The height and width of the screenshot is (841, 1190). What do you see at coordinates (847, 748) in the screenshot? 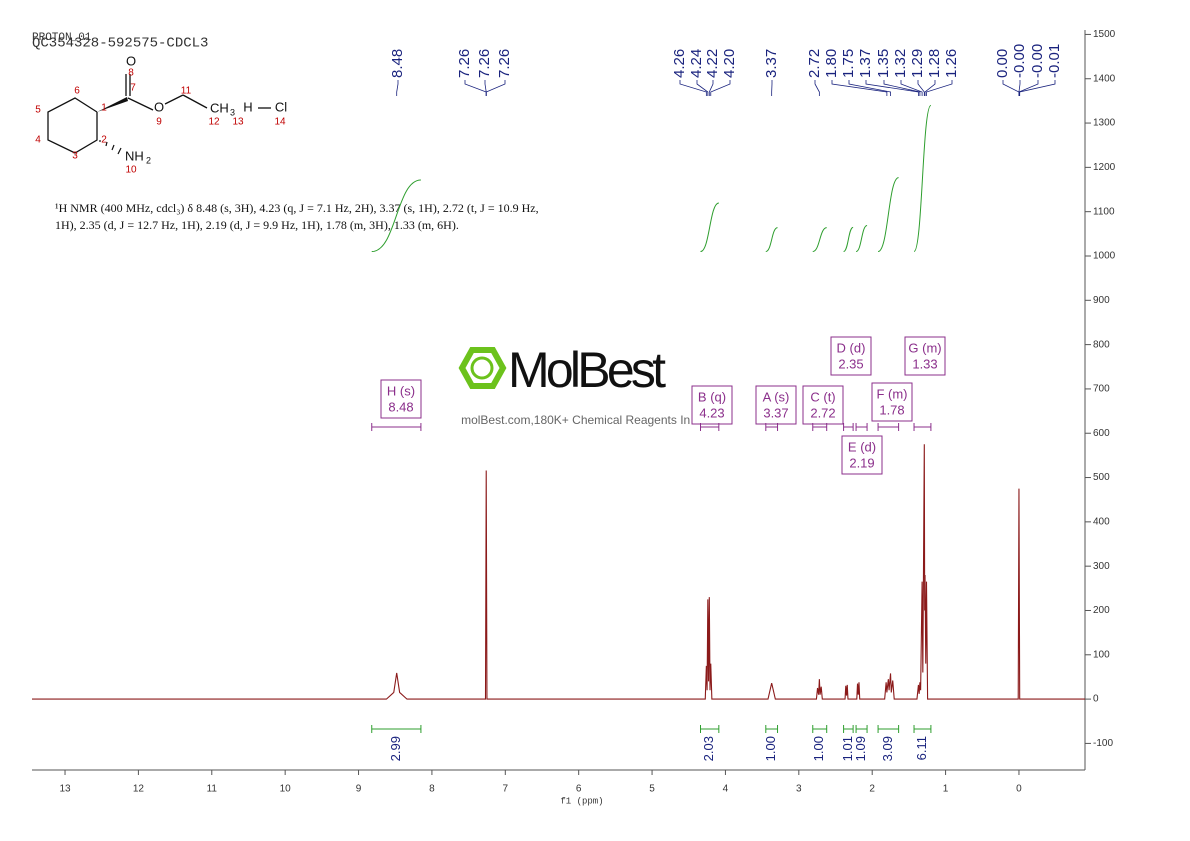
I see `integral-label: 1.01` at bounding box center [847, 748].